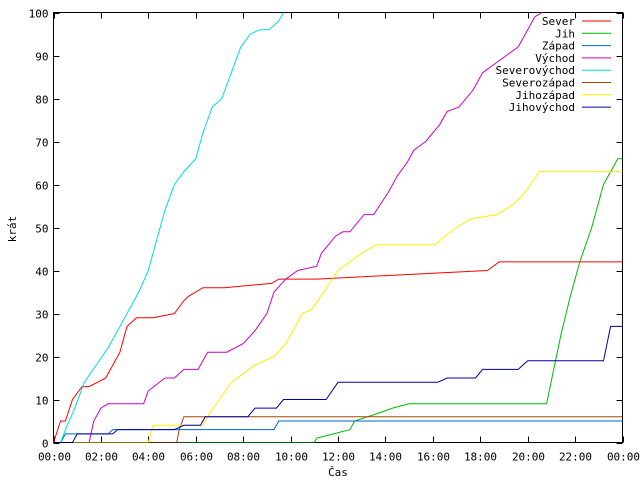 Image resolution: width=640 pixels, height=480 pixels. Describe the element at coordinates (555, 58) in the screenshot. I see `legend-label: Východ` at that location.